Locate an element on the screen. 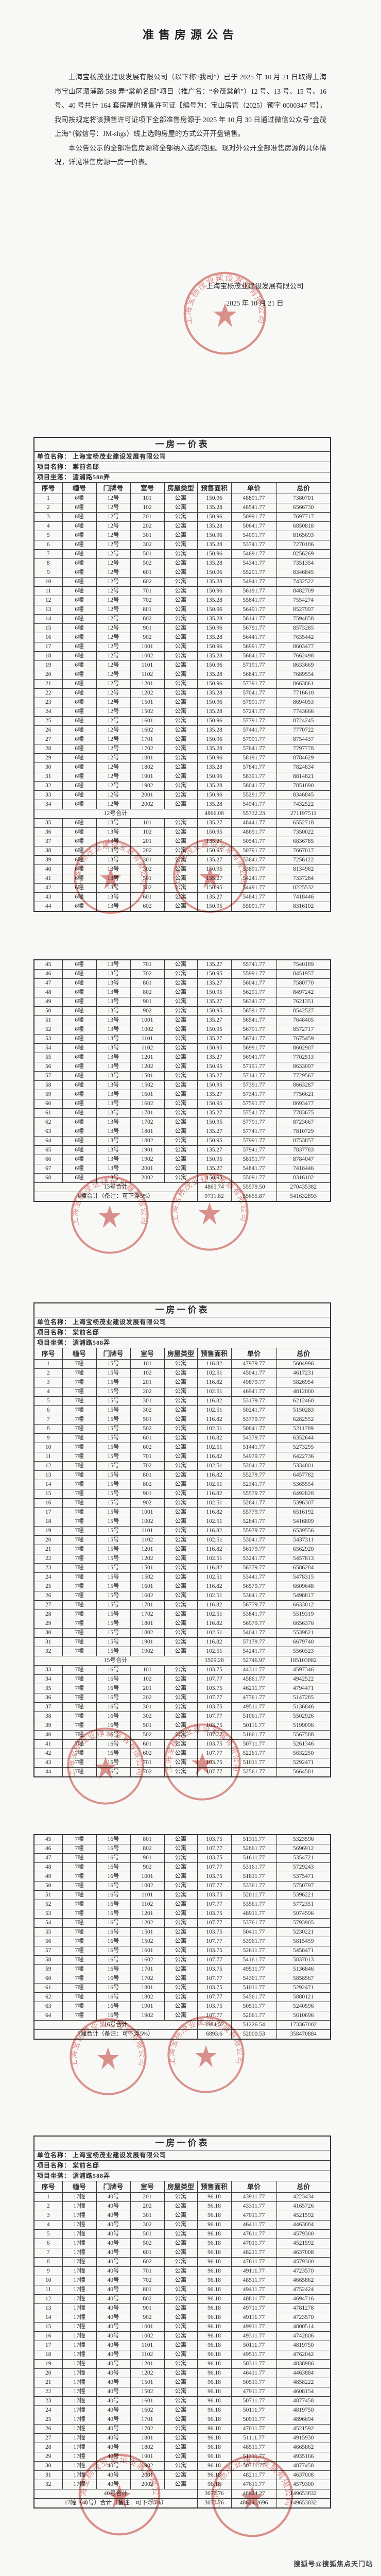 Image resolution: width=381 pixels, height=2576 pixels. table-row: 63 7幢 16号 1901 公寓 103.75 50511.77 5240596 is located at coordinates (182, 2006).